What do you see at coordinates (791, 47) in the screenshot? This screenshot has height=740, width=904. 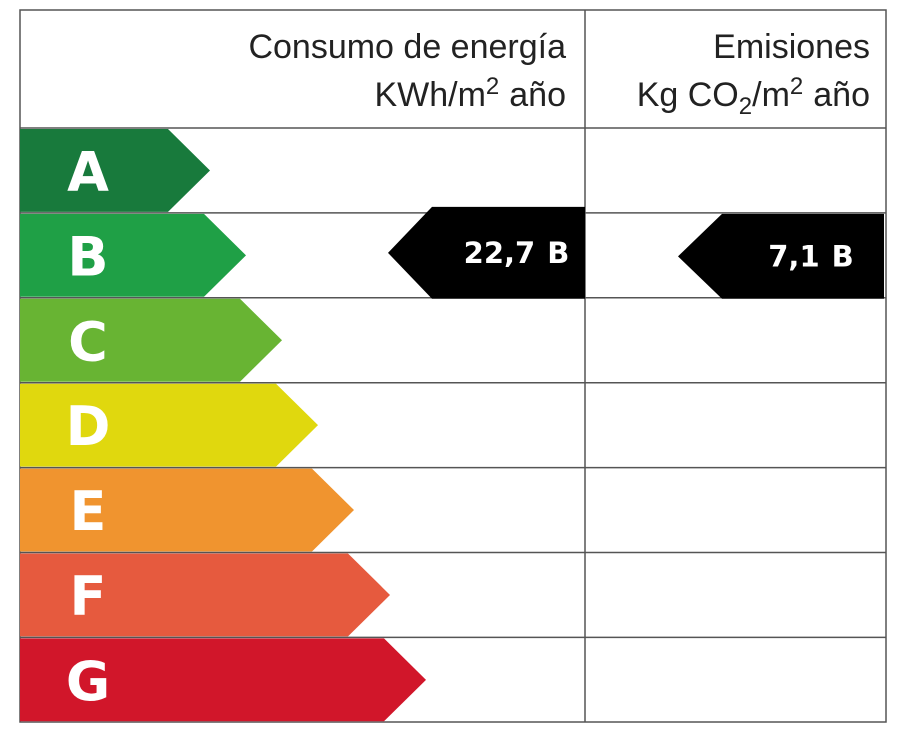 I see `emissions-title: Emisiones` at bounding box center [791, 47].